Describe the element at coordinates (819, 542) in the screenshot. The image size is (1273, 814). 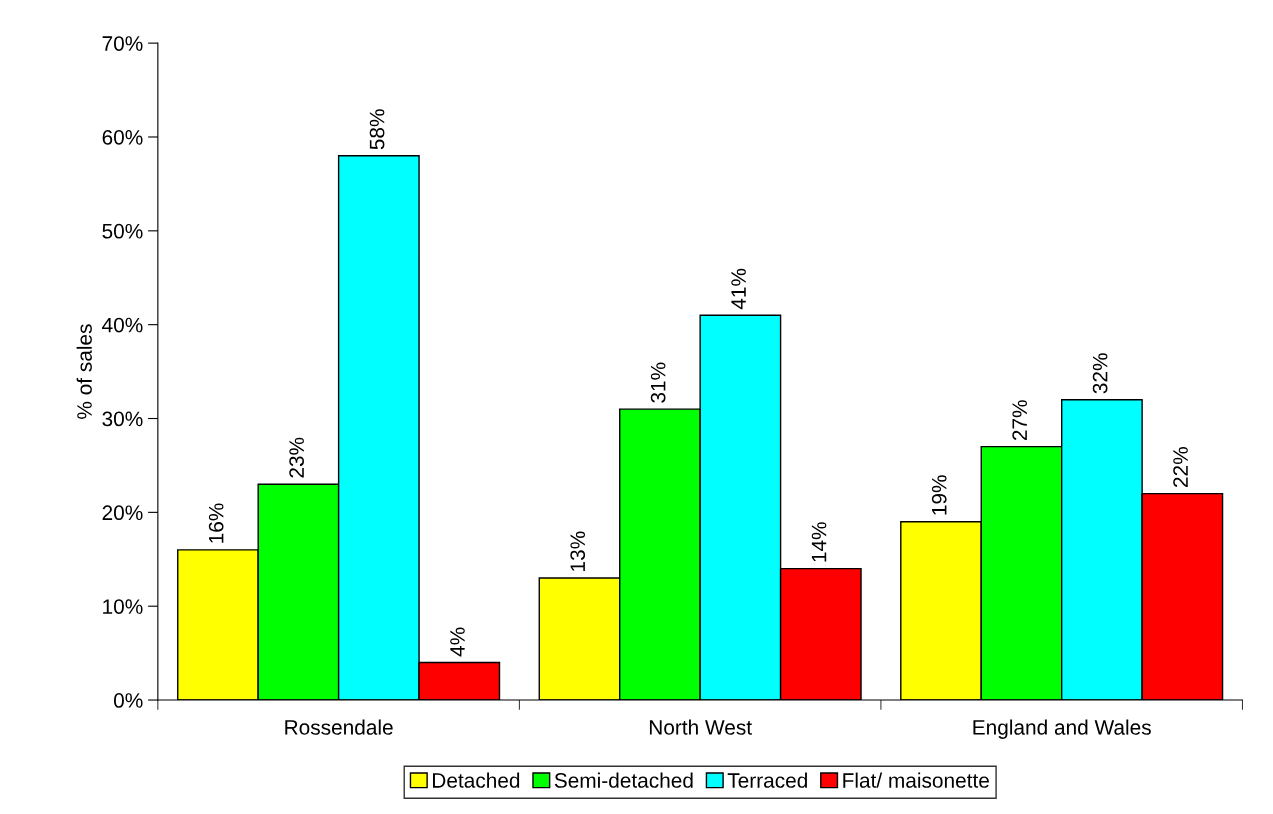
I see `data-label: 14%` at that location.